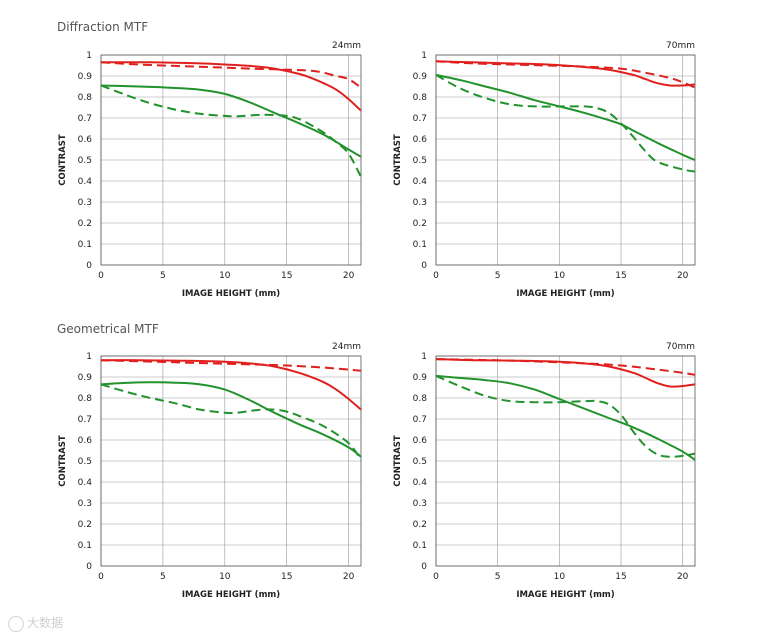  What do you see at coordinates (16, 623) in the screenshot?
I see `watermark-logo-icon` at bounding box center [16, 623].